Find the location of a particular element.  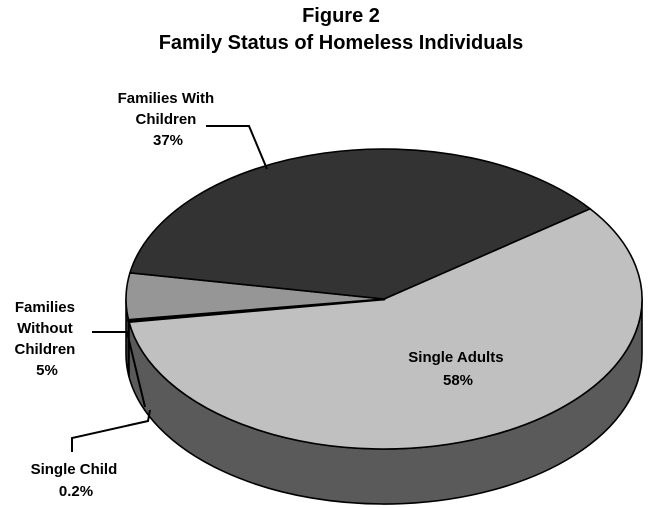

leader-single-child is located at coordinates (111, 430).